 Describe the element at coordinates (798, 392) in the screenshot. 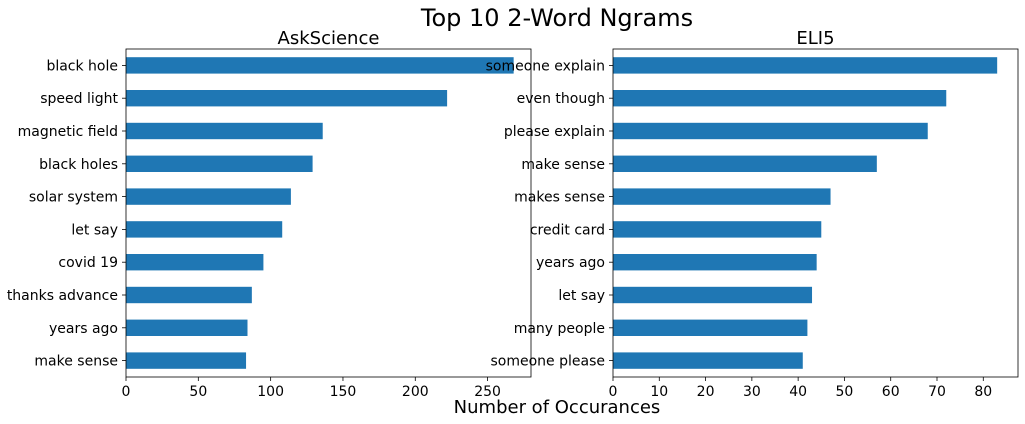

I see `x-tick-label: 40` at that location.